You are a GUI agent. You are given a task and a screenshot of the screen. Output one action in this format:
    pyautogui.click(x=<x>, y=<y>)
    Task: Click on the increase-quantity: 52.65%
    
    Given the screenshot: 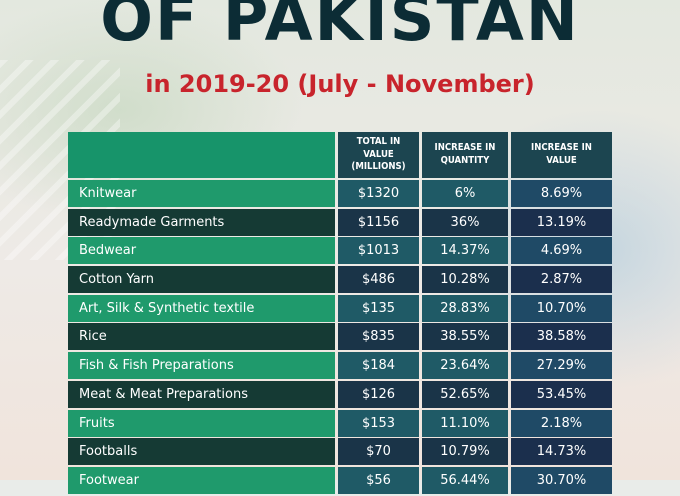 What is the action you would take?
    pyautogui.click(x=465, y=394)
    